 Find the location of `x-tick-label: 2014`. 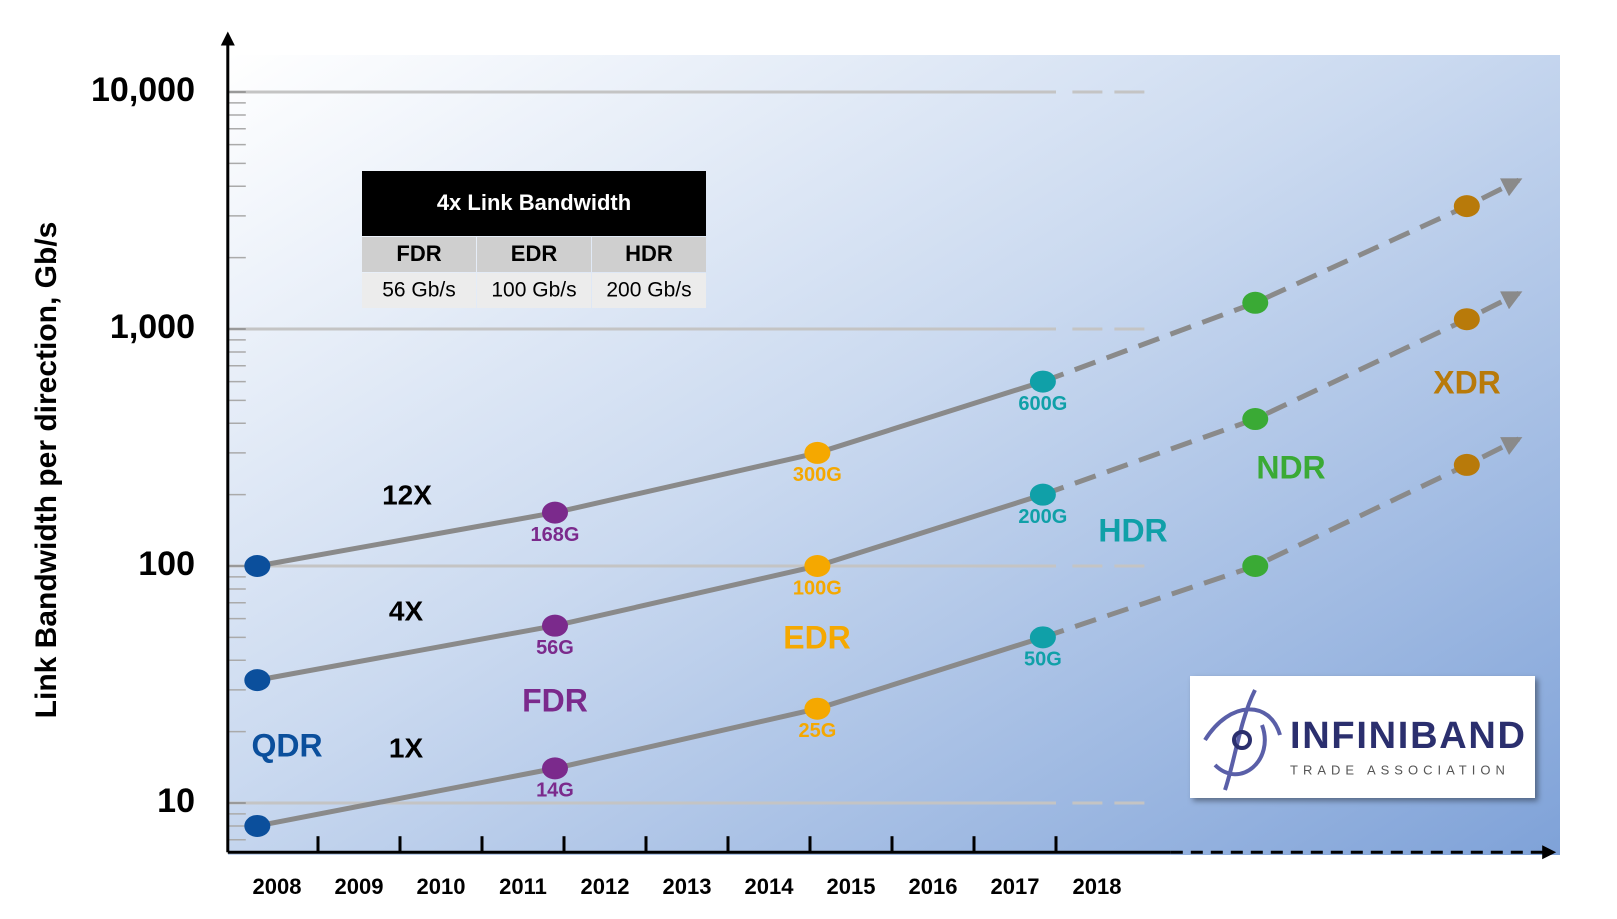

x-tick-label: 2014 is located at coordinates (770, 886).